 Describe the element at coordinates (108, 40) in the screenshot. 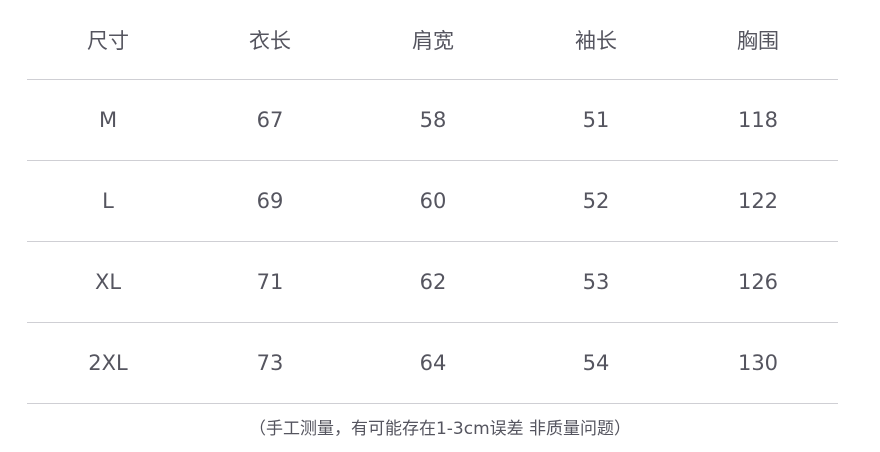

I see `header-cell: 尺寸` at that location.